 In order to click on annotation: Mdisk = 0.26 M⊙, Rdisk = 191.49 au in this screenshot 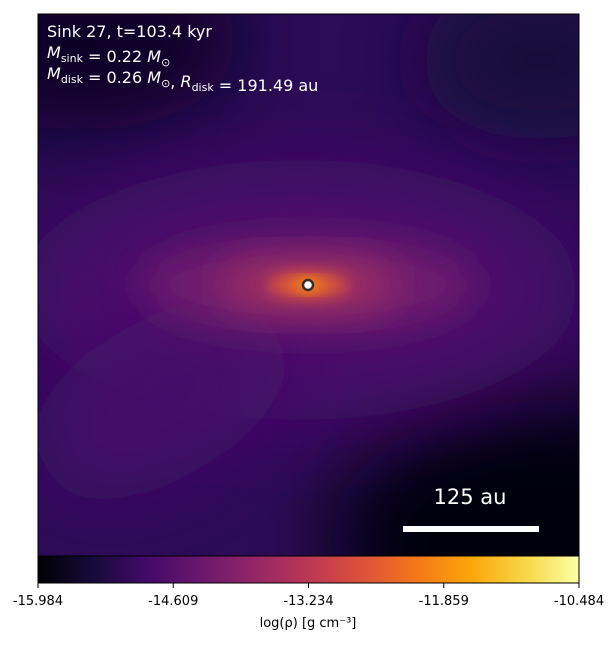, I will do `click(182, 79)`.